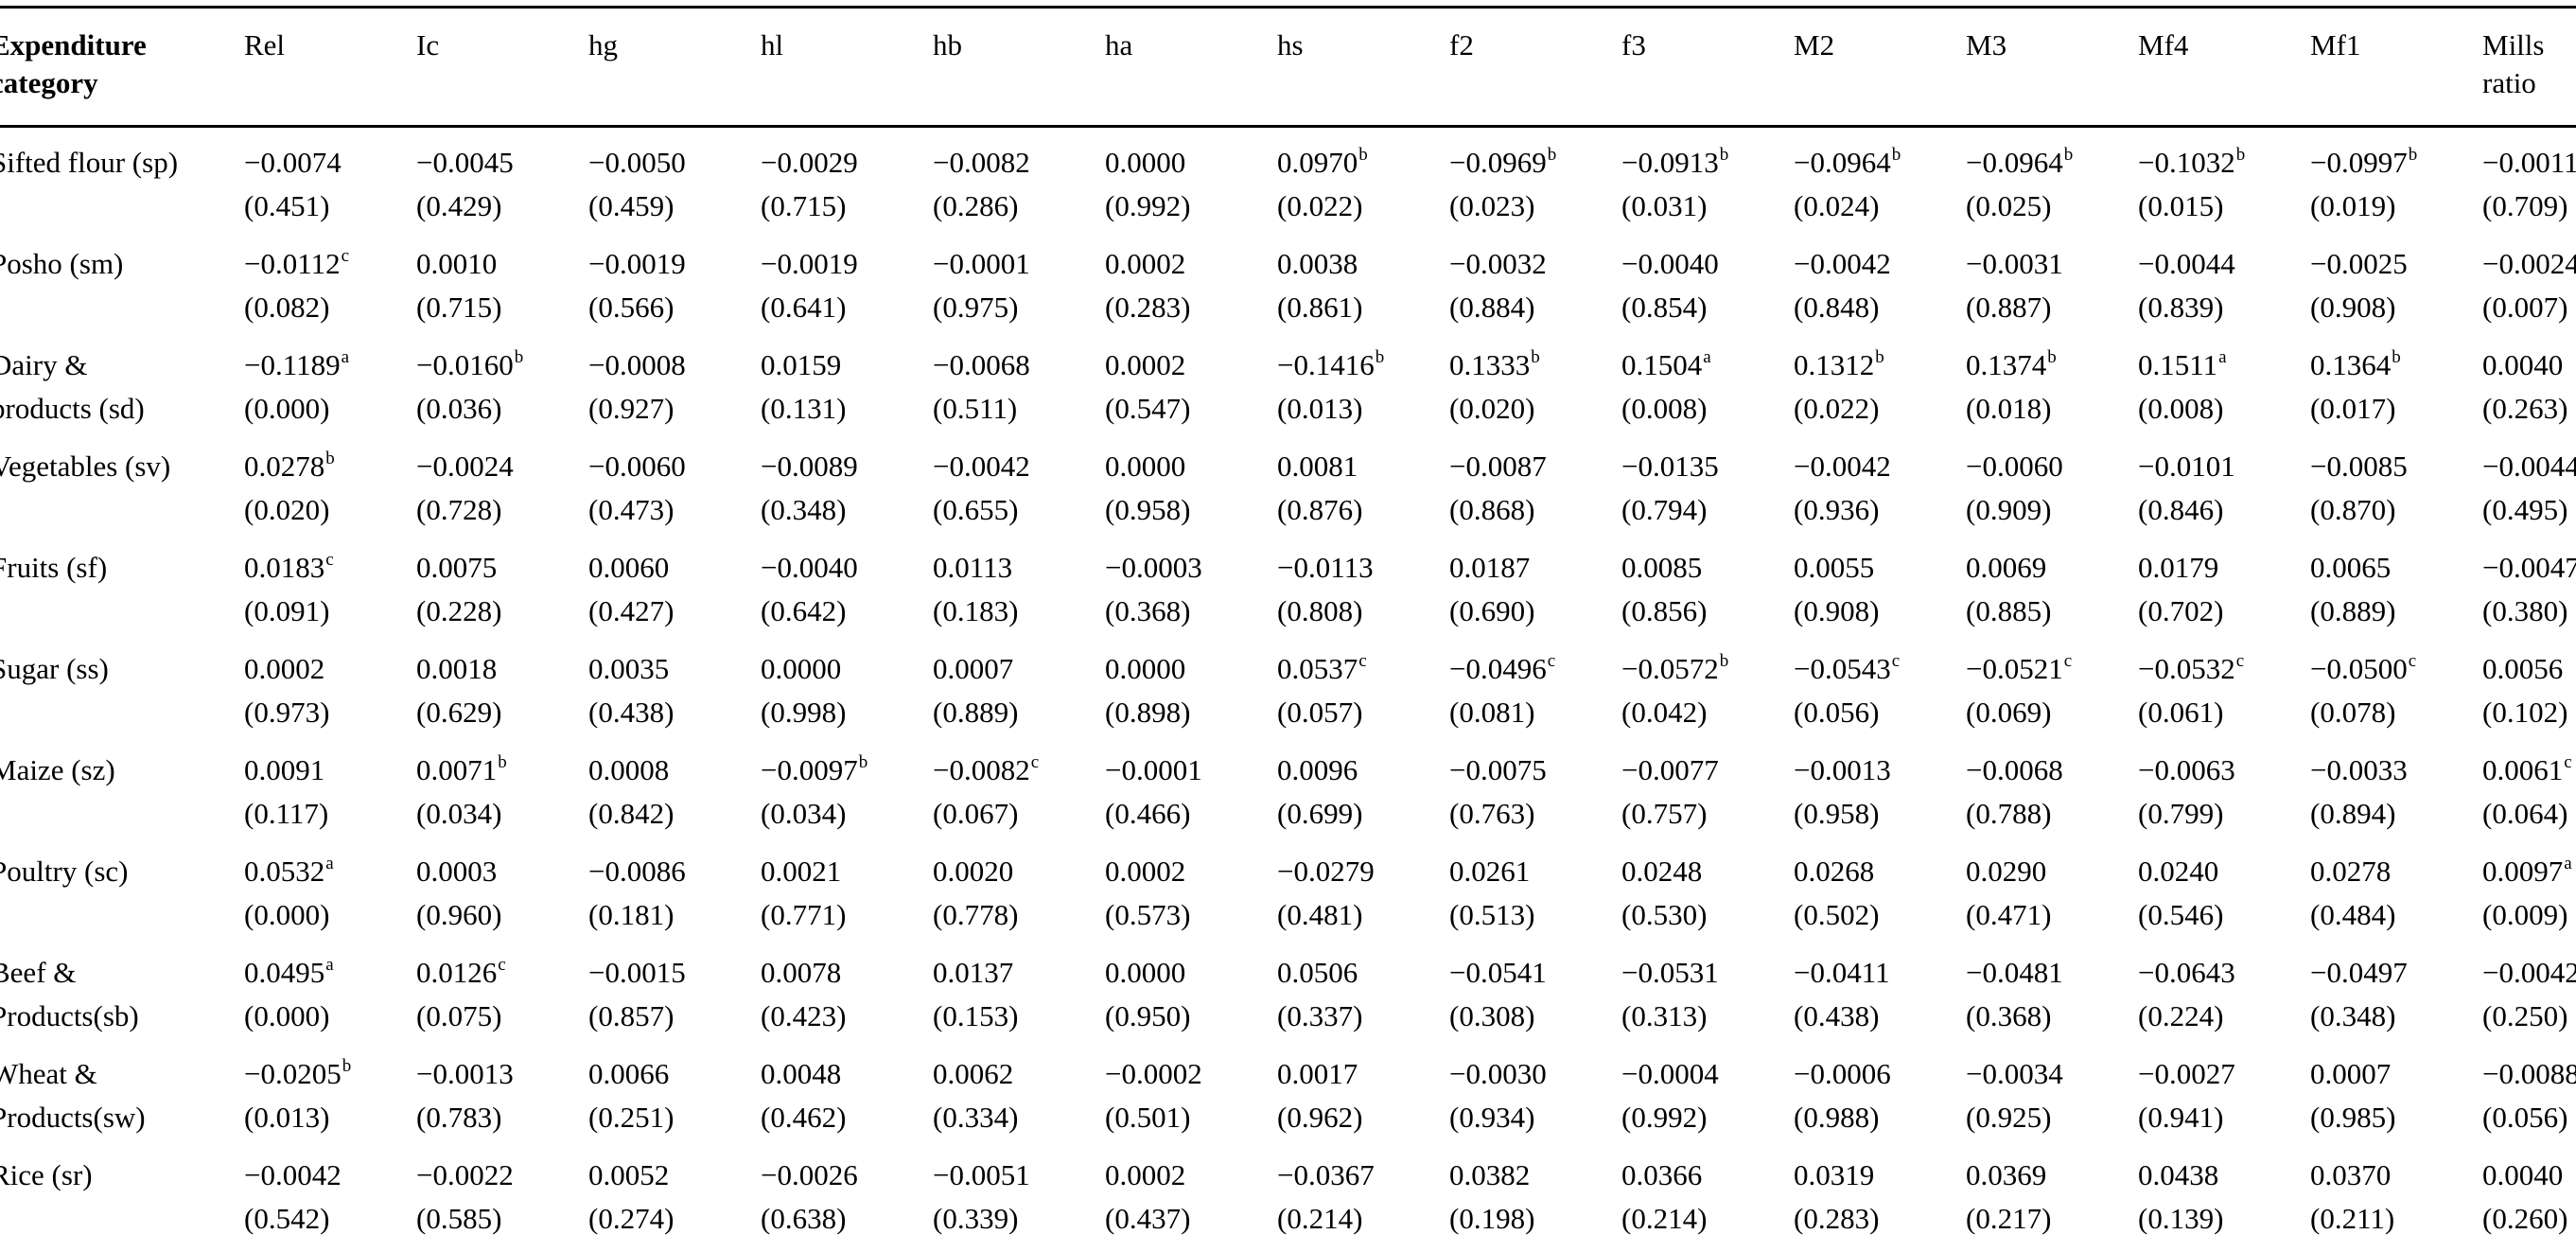  Describe the element at coordinates (2396, 763) in the screenshot. I see `coefficient-cell: −0.0033` at that location.